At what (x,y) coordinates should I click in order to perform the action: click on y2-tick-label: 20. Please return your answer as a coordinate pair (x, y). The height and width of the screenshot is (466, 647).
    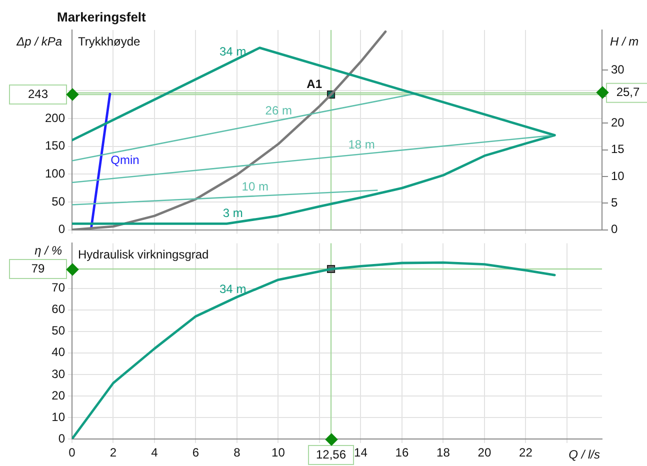
    Looking at the image, I should click on (618, 123).